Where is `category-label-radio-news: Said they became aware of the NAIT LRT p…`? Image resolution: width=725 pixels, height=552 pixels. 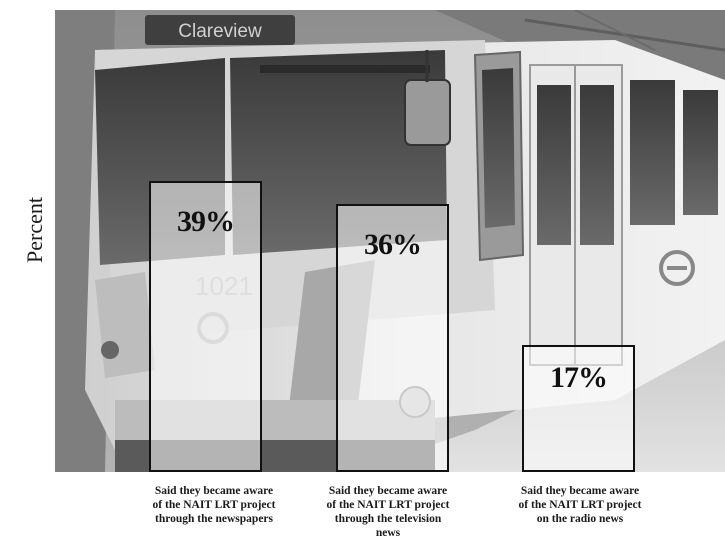
category-label-radio-news: Said they became aware of the NAIT LRT p… is located at coordinates (580, 505).